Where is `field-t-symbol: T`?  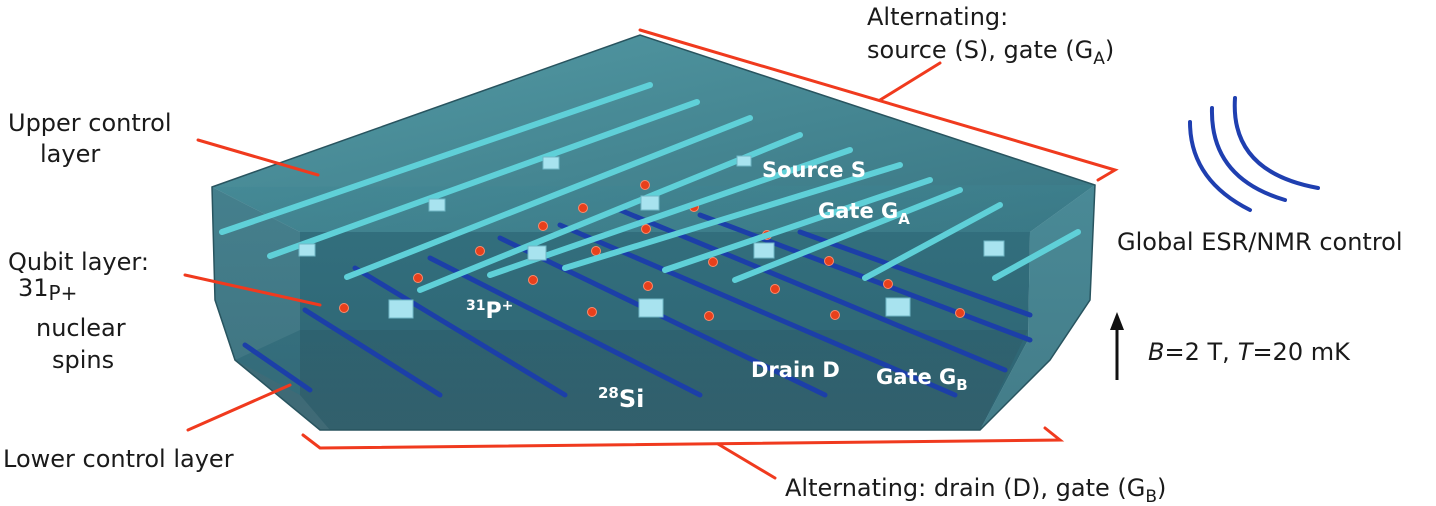 field-t-symbol: T is located at coordinates (1246, 352).